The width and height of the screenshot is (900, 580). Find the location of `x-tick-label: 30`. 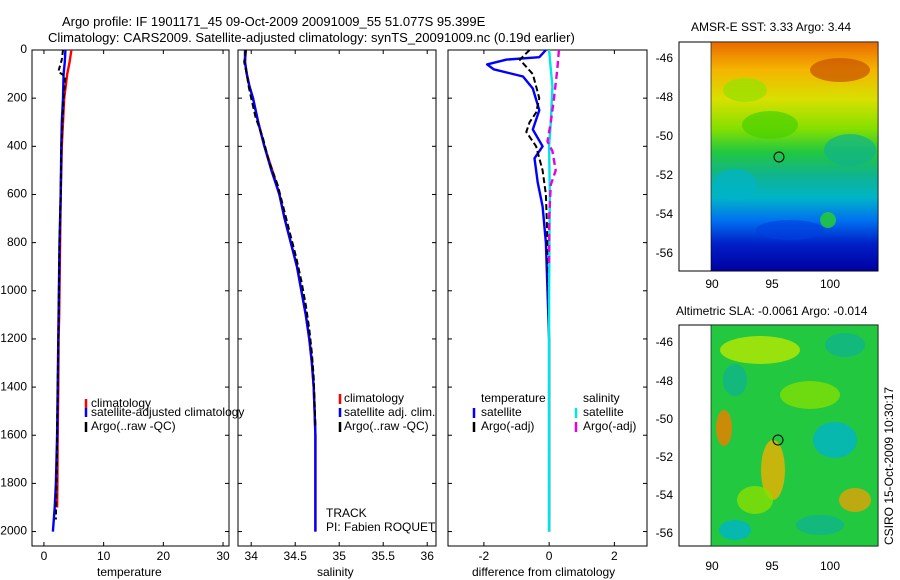

x-tick-label: 30 is located at coordinates (223, 556).